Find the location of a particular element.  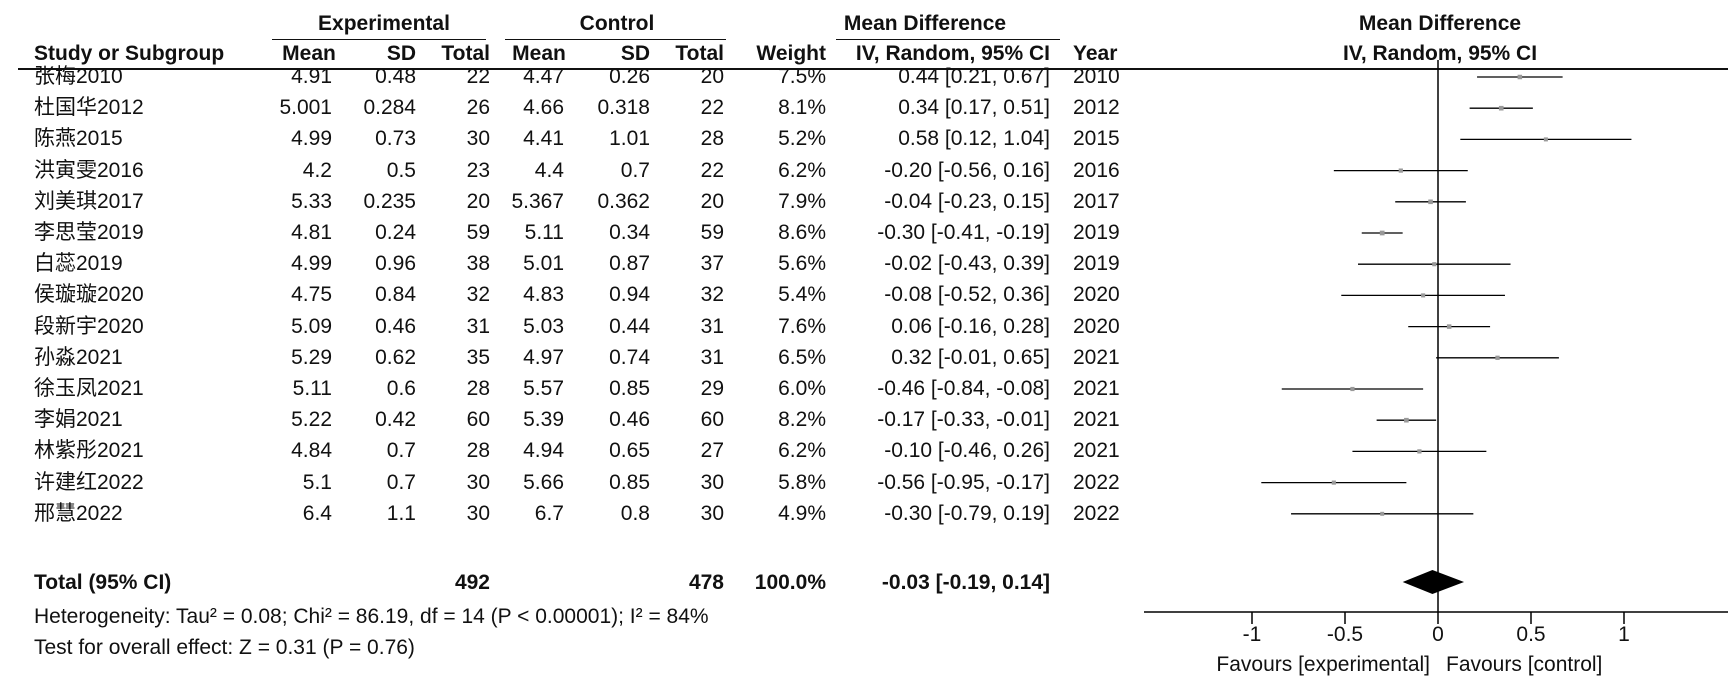

ctrl-total: 20 is located at coordinates (712, 201).